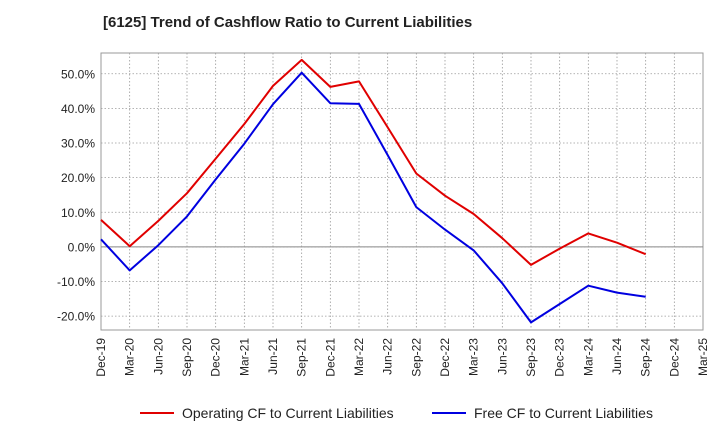 This screenshot has width=720, height=440. What do you see at coordinates (588, 357) in the screenshot?
I see `x-tick-label: Mar-24` at bounding box center [588, 357].